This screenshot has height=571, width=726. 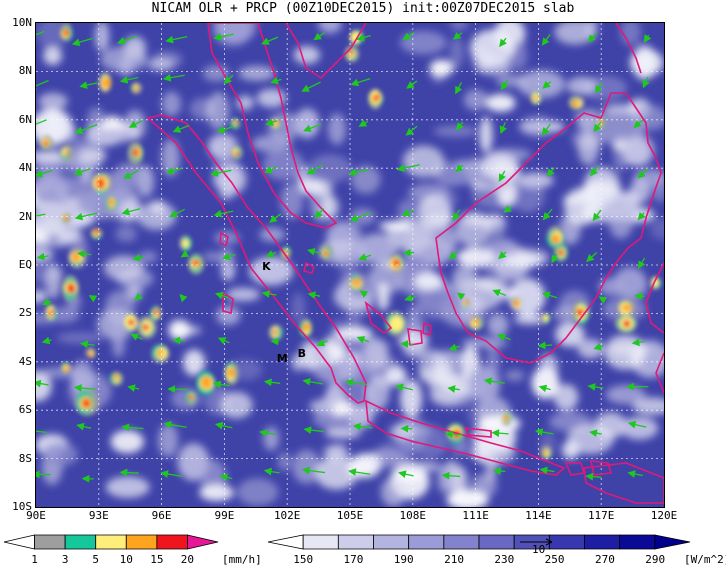 I want to click on coastline-lesser-sunda, so click(x=623, y=483).